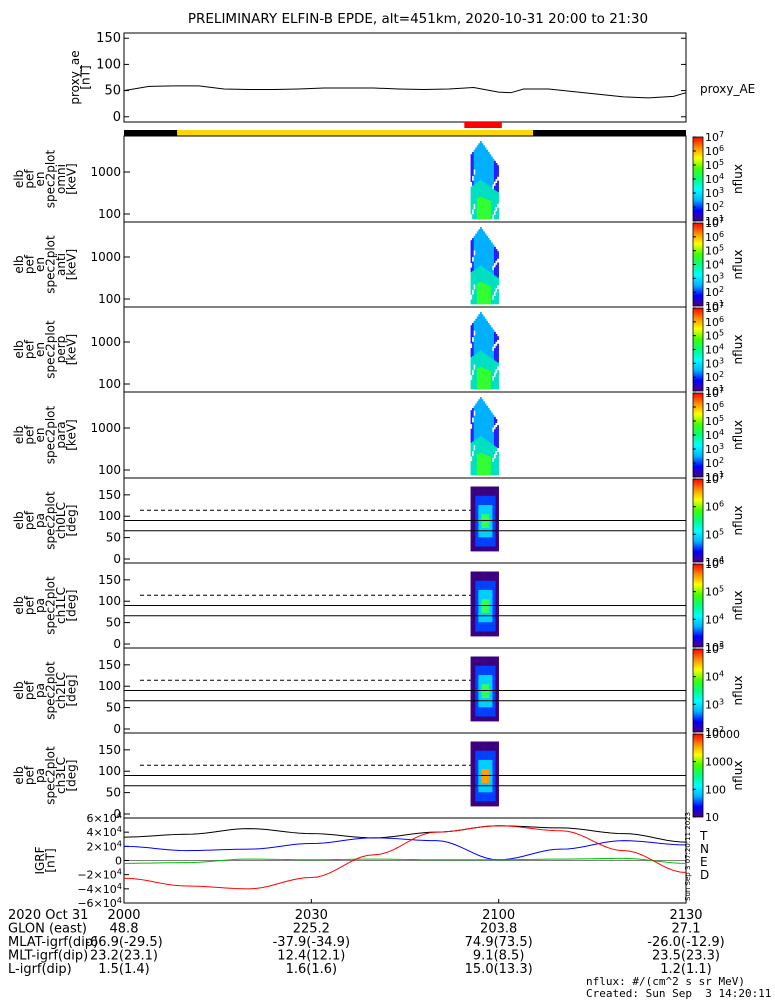  What do you see at coordinates (50, 605) in the screenshot?
I see `elb_pef_pa_spec2plot_ch1LC-ylabel-3: spec2plot` at bounding box center [50, 605].